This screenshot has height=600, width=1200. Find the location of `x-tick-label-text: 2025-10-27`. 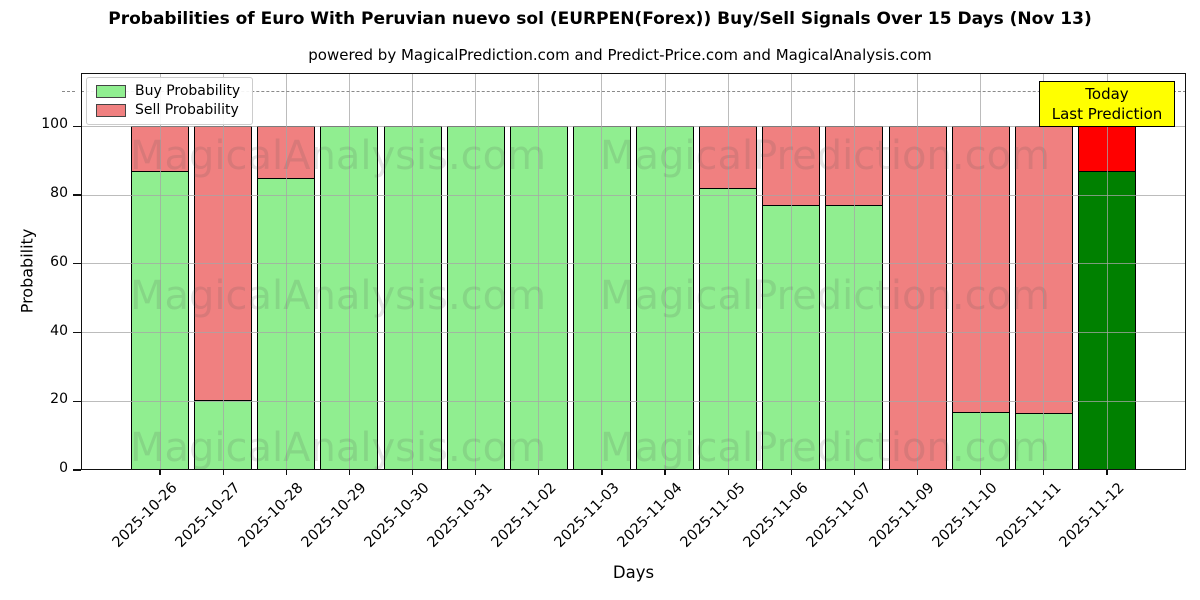

x-tick-label-text: 2025-10-27 is located at coordinates (208, 515).